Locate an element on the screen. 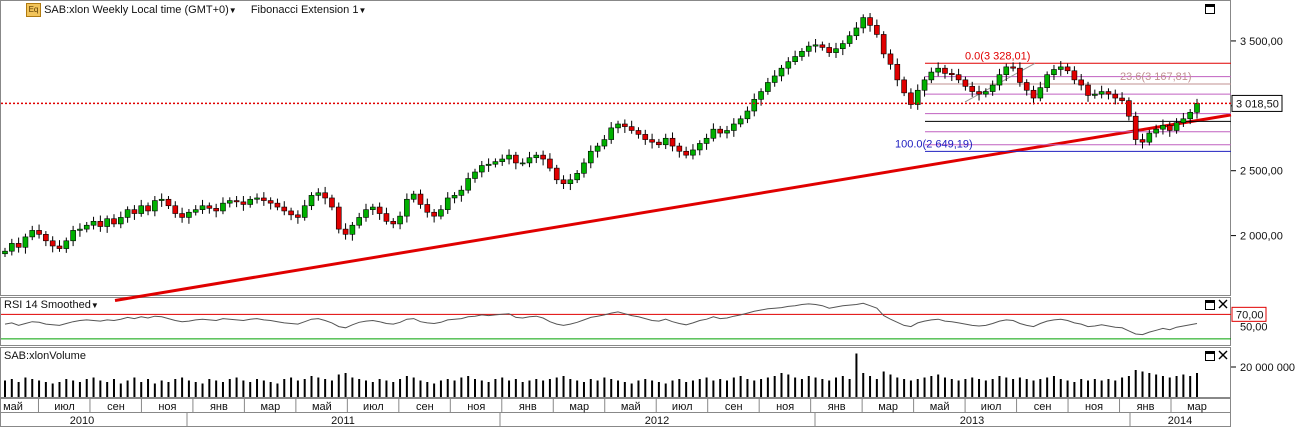 The image size is (1316, 427). month-label: июл is located at coordinates (991, 407).